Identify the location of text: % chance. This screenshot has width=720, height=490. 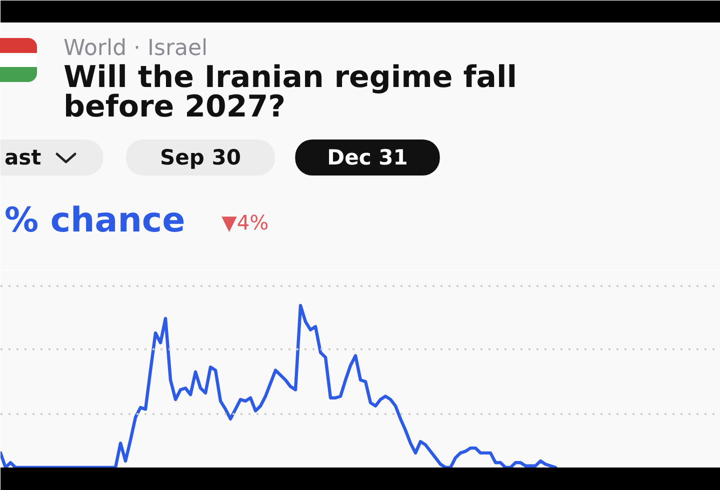
(95, 220).